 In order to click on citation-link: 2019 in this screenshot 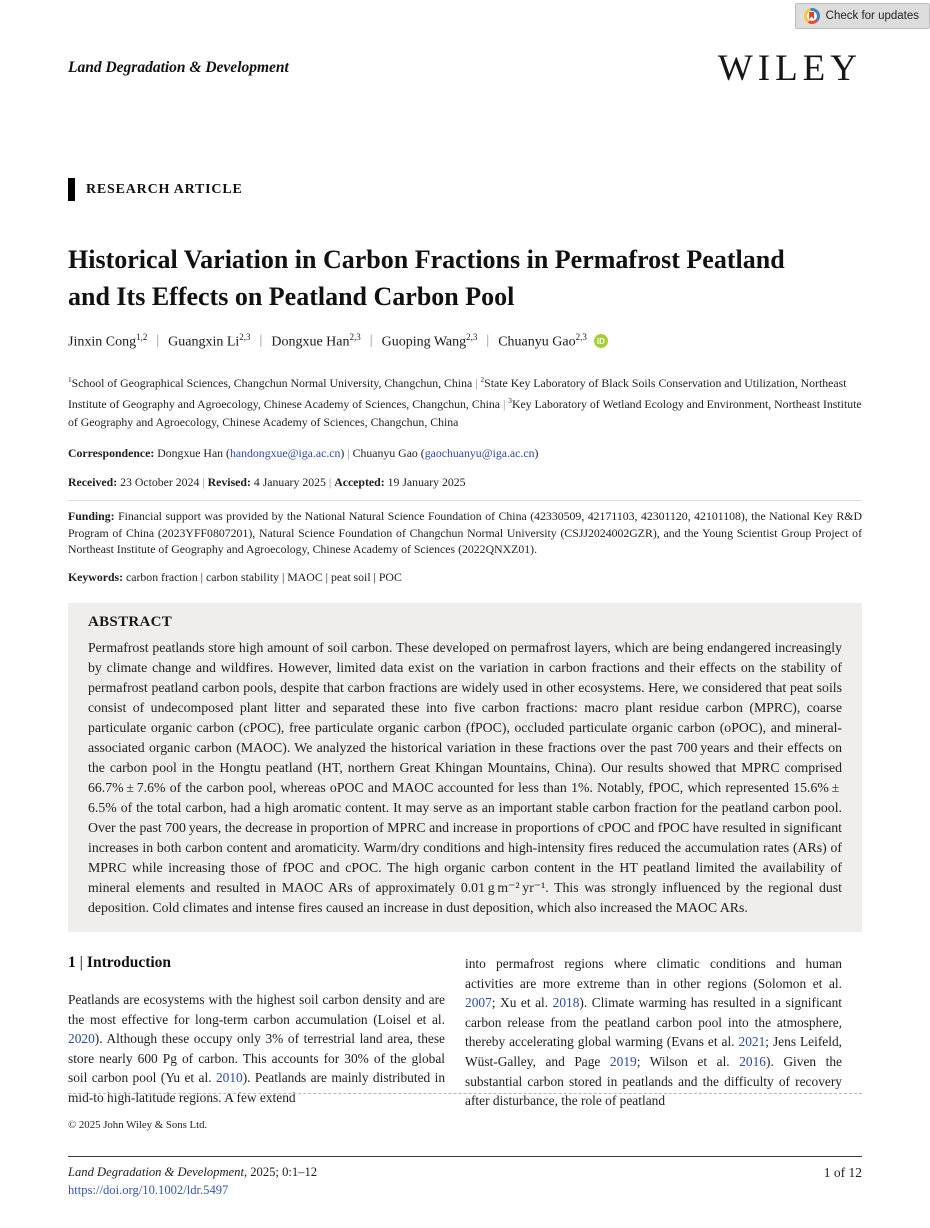, I will do `click(623, 1061)`.